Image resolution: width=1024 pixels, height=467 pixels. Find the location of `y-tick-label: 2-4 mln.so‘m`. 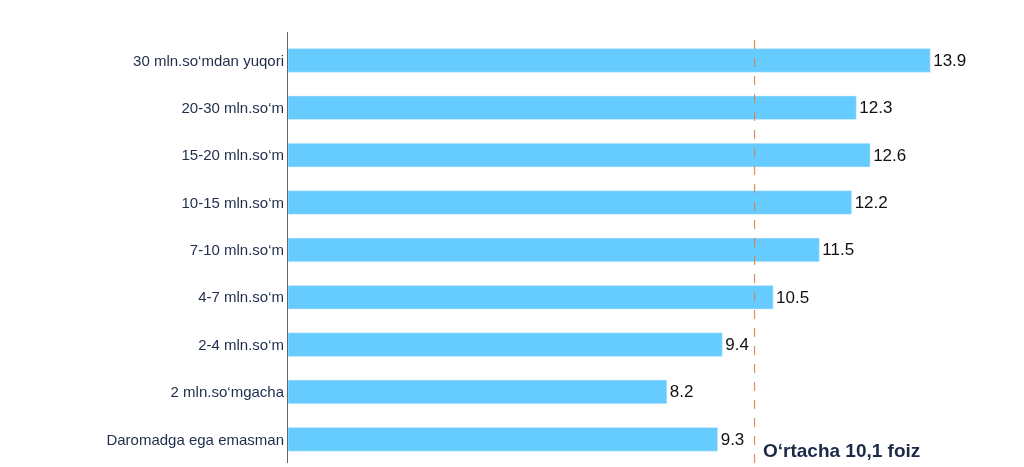

y-tick-label: 2-4 mln.so‘m is located at coordinates (241, 344).